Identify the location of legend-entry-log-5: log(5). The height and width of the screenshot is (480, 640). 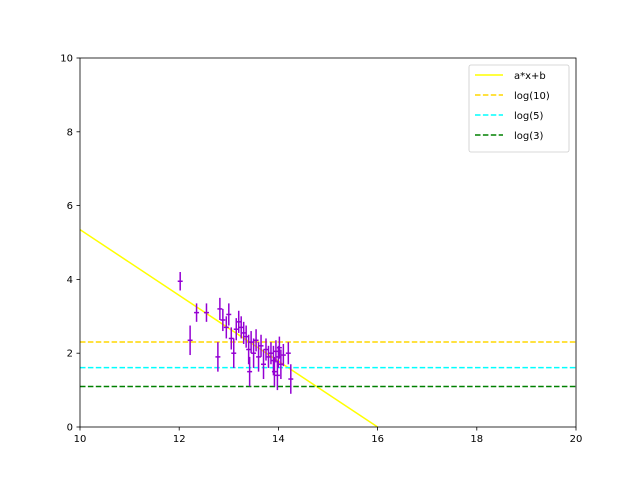
(509, 116).